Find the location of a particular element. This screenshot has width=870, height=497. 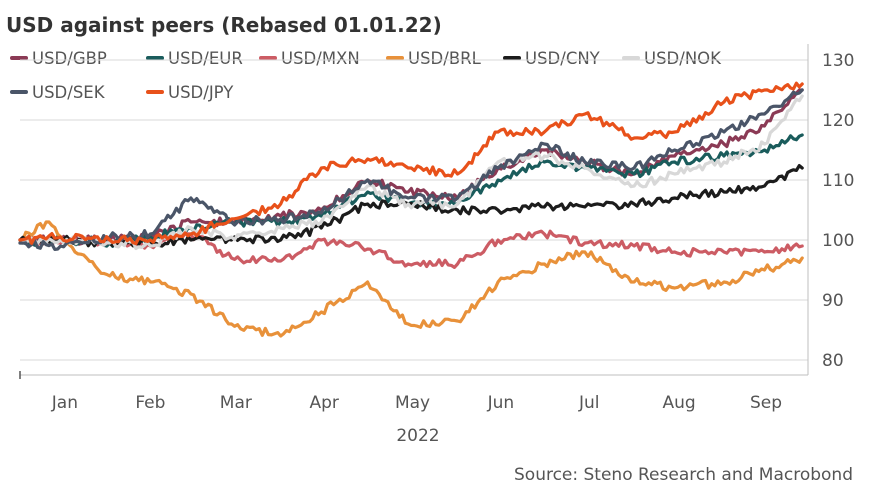

legend-label-usd-sek: USD/SEK is located at coordinates (69, 92).